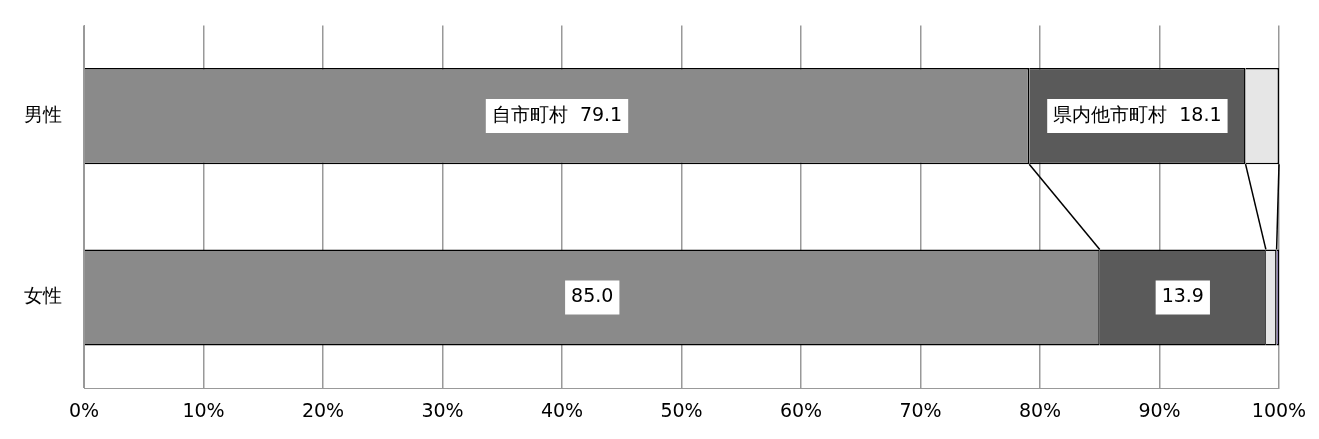 The image size is (1319, 439). What do you see at coordinates (203, 409) in the screenshot?
I see `x-tick-label: 10%` at bounding box center [203, 409].